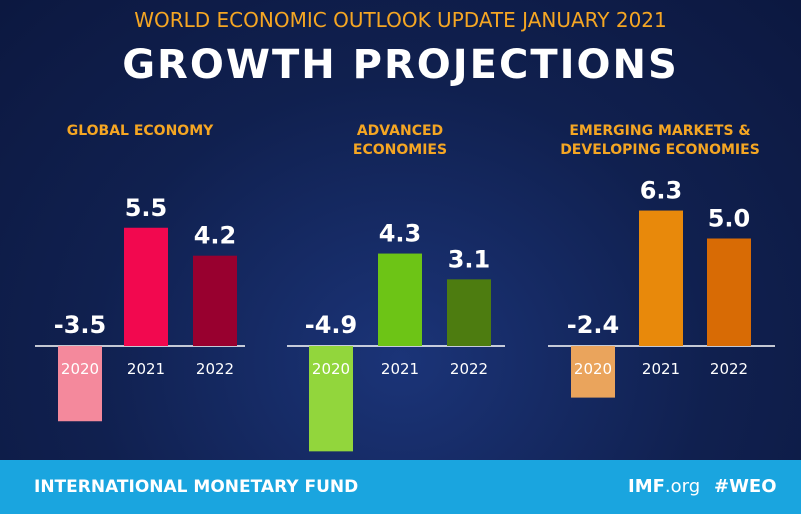 The image size is (801, 514). Describe the element at coordinates (400, 65) in the screenshot. I see `title: GROWTH PROJECTIONS` at that location.